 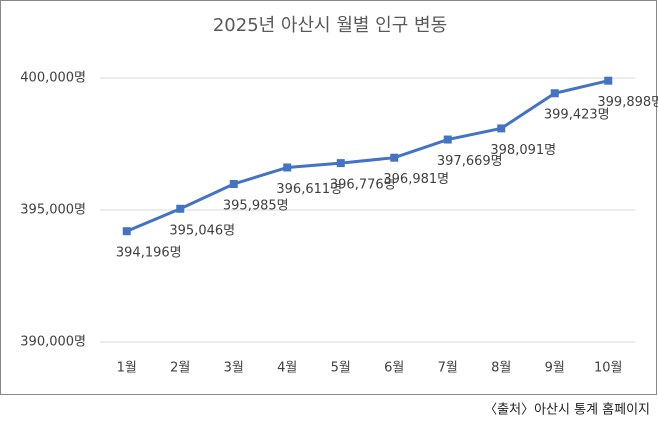 I want to click on chart-title: 2025년 아산시 월별 인구 변동, so click(x=330, y=25).